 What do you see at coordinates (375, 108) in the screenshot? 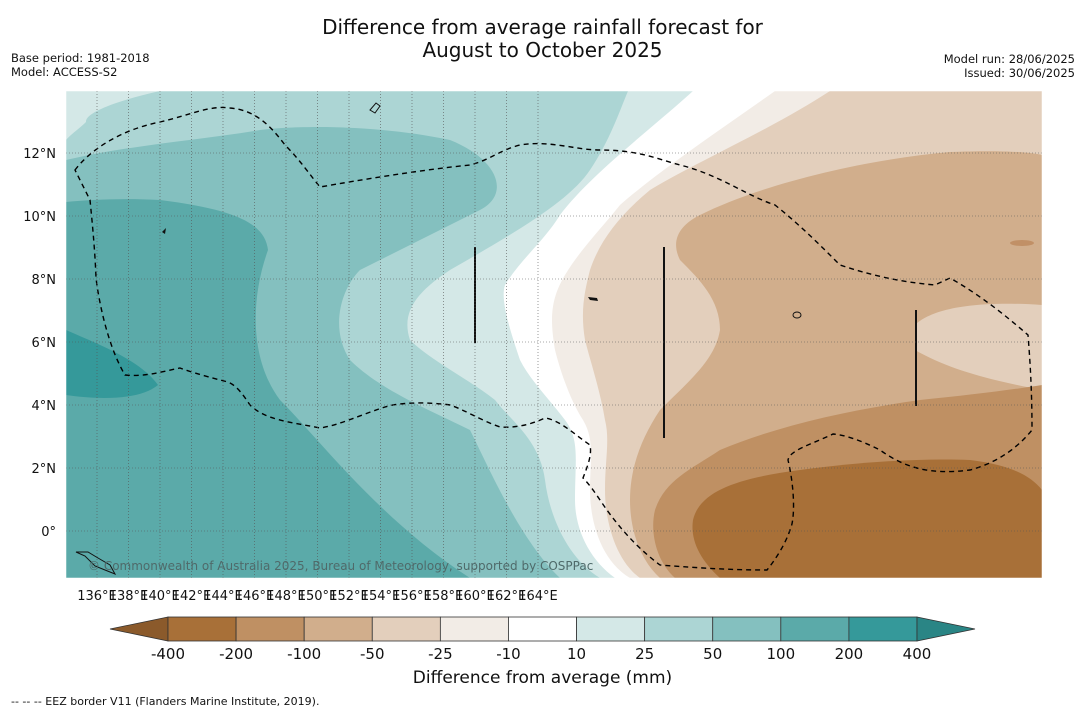
I see `island-north` at bounding box center [375, 108].